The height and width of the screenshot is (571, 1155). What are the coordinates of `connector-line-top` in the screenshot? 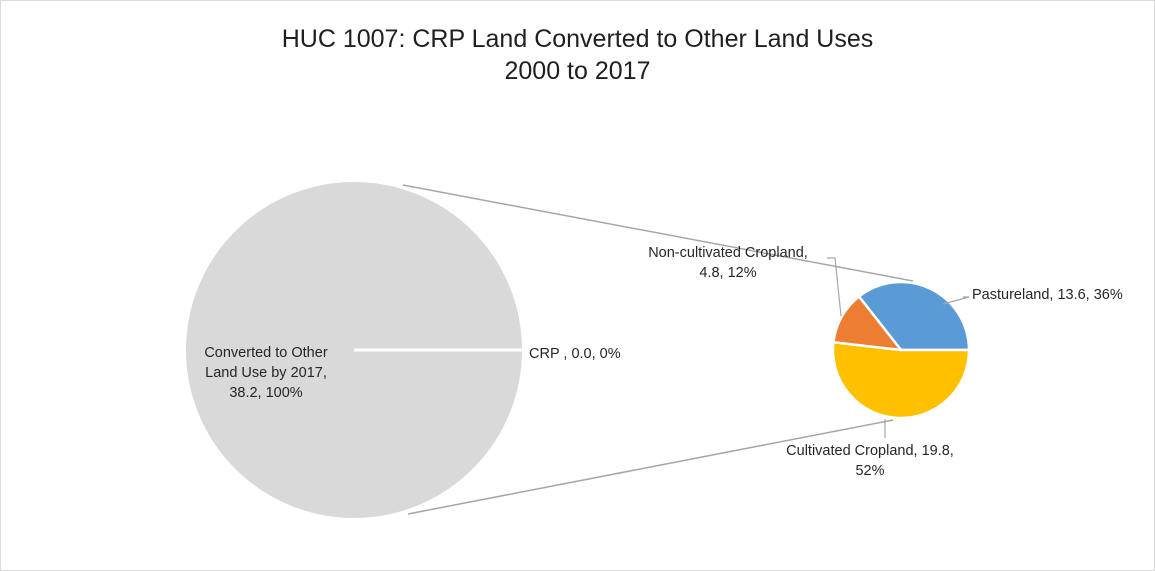 It's located at (658, 233).